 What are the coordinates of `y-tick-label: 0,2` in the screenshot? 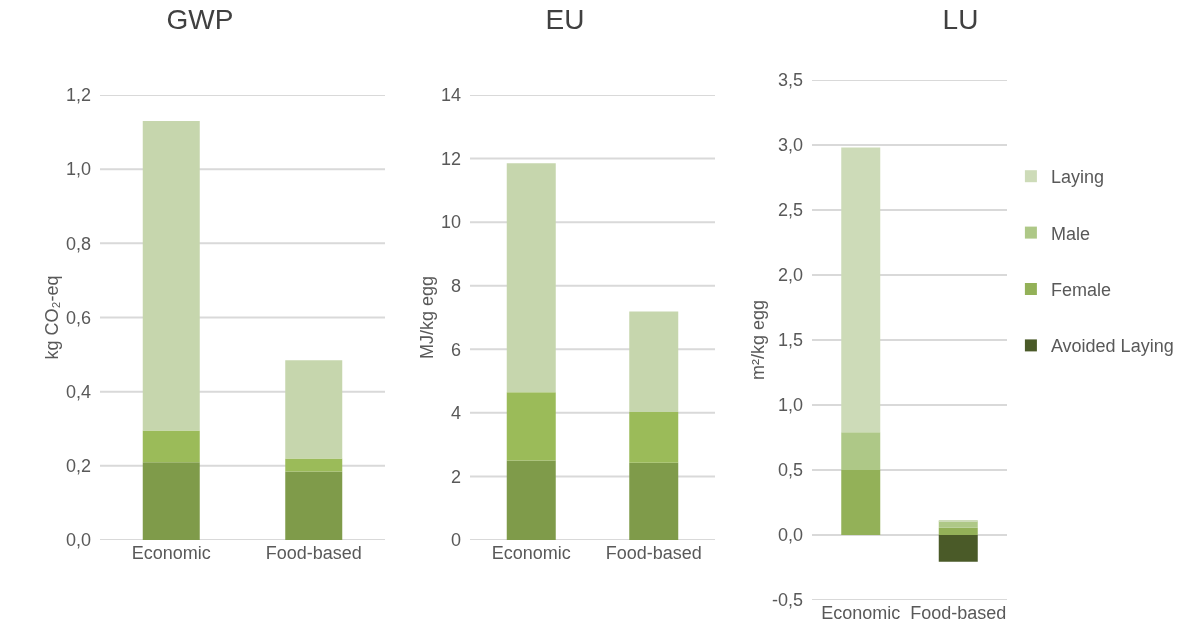 It's located at (78, 466).